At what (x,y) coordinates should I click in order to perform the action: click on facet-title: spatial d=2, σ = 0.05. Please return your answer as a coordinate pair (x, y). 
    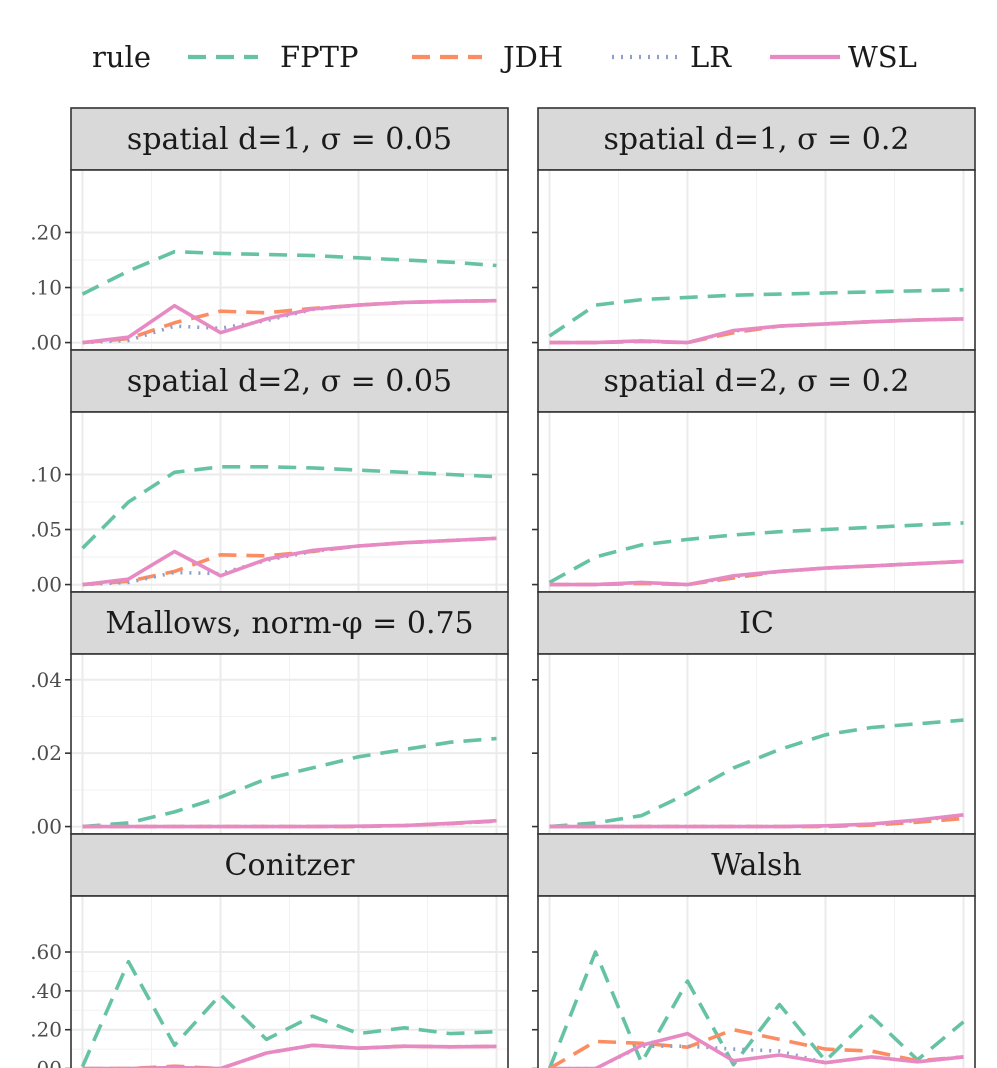
    Looking at the image, I should click on (289, 381).